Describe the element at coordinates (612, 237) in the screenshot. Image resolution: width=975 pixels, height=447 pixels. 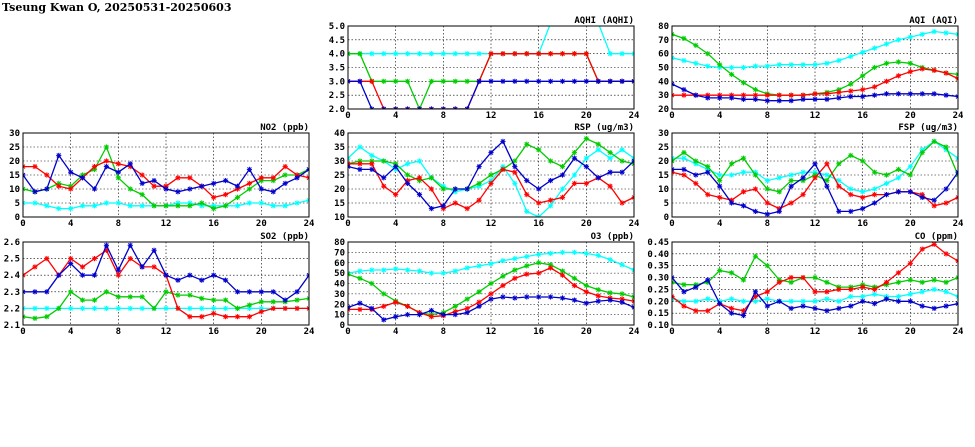
I see `chart-title: O3 (ppb)` at that location.